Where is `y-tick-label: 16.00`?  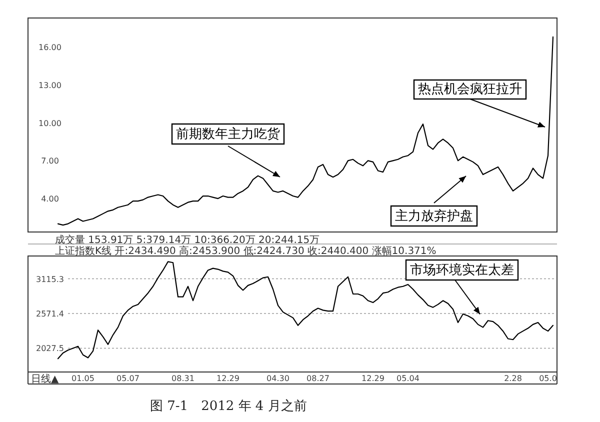
y-tick-label: 16.00 is located at coordinates (50, 47).